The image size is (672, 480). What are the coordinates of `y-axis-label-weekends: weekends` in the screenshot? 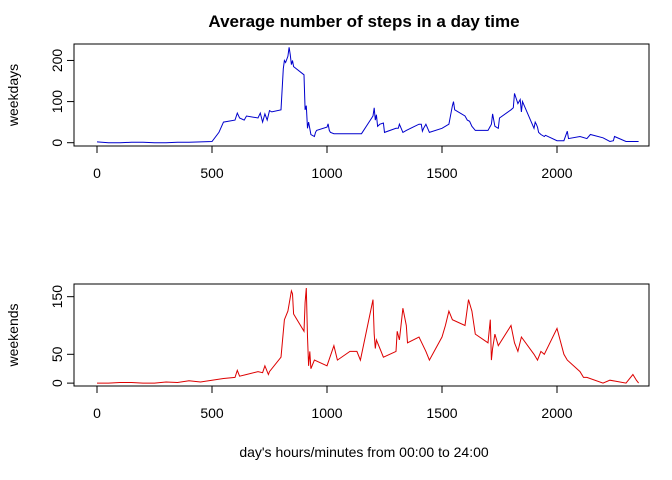 It's located at (13, 335).